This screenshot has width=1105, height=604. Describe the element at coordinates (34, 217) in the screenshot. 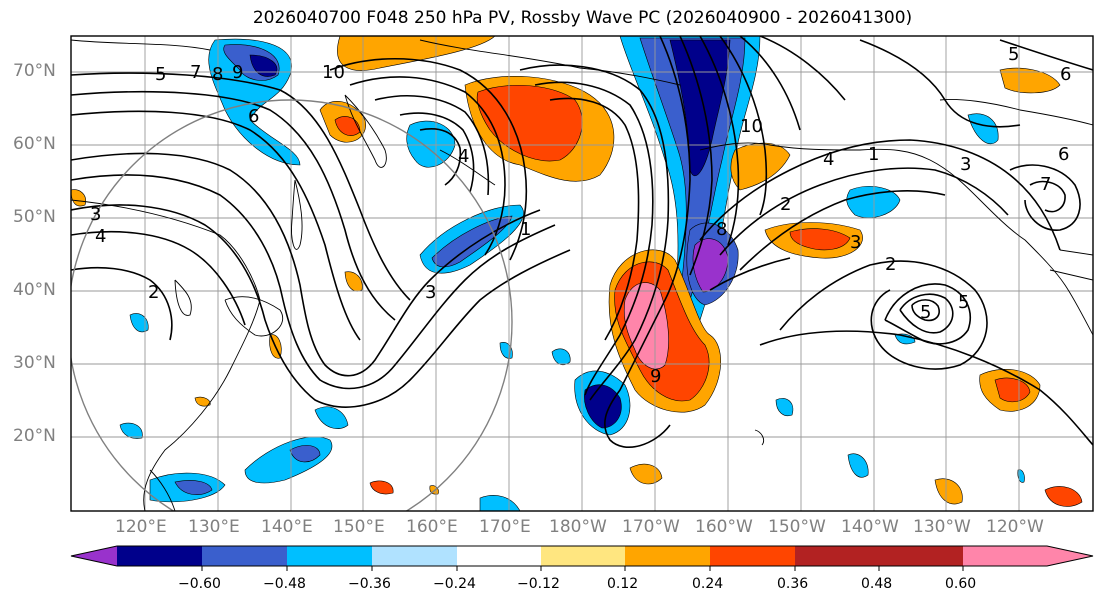

I see `lat-label: 50°N` at that location.